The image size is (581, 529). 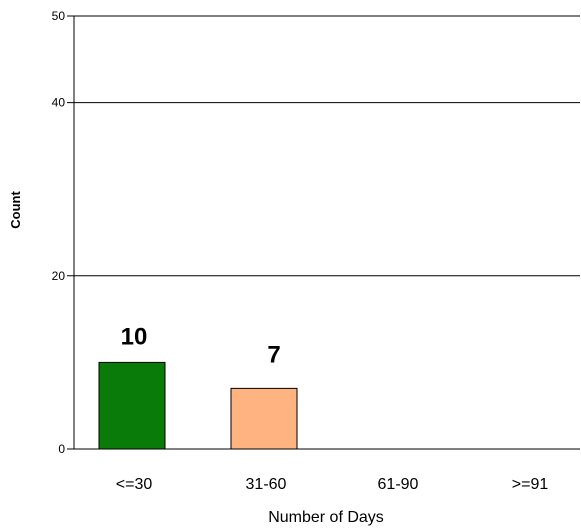 What do you see at coordinates (134, 336) in the screenshot?
I see `data-label: 10` at bounding box center [134, 336].